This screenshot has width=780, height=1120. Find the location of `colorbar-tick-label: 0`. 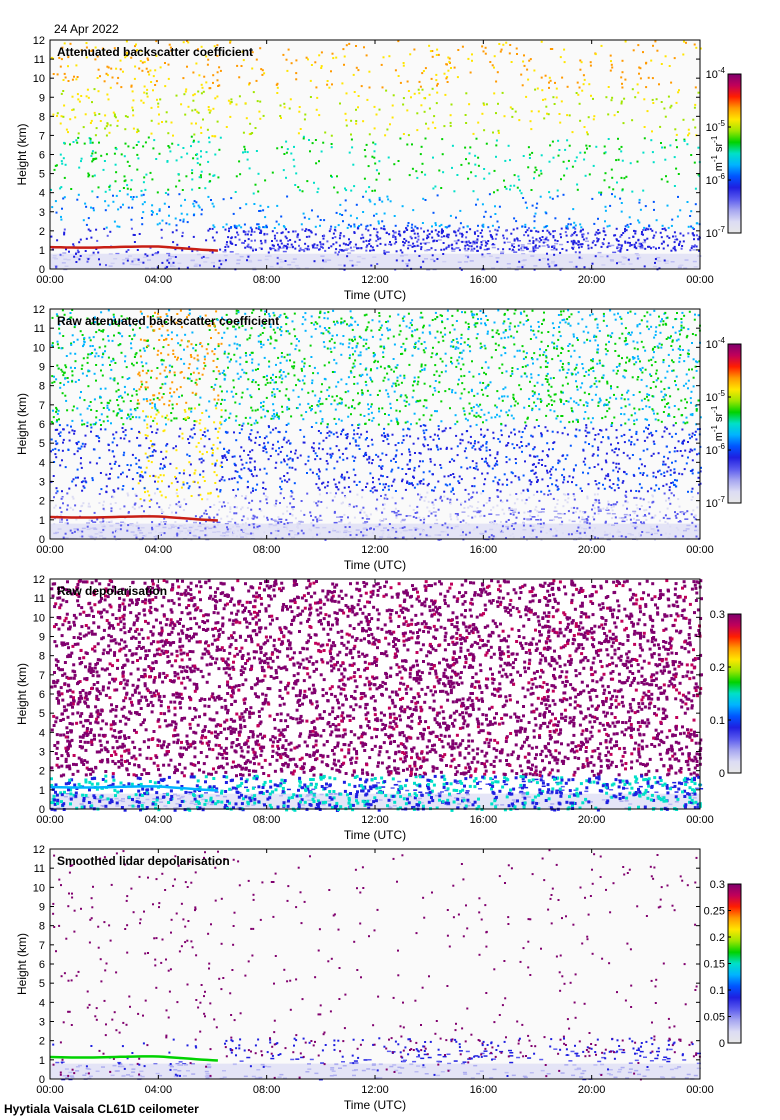

colorbar-tick-label: 0 is located at coordinates (722, 774).